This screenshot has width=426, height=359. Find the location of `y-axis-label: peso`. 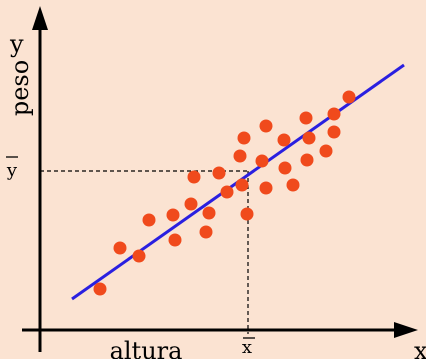

y-axis-label: peso is located at coordinates (20, 88).